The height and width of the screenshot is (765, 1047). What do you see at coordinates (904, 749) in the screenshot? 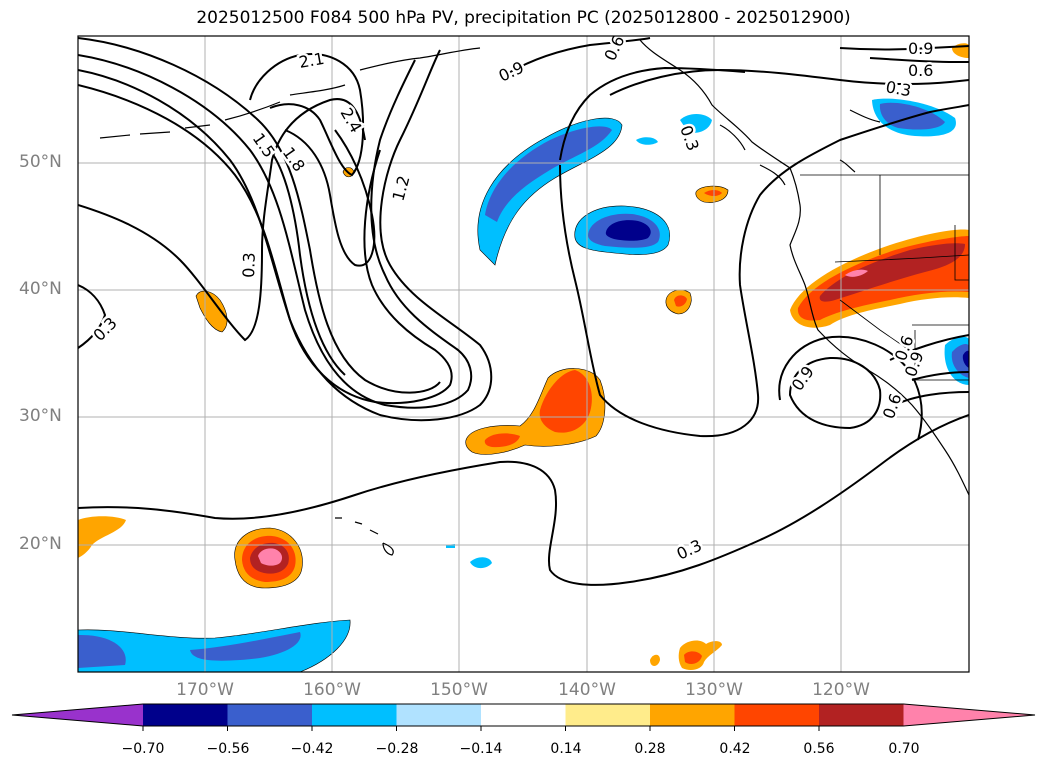
I see `colorbar-tick-label: 0.70` at bounding box center [904, 749].